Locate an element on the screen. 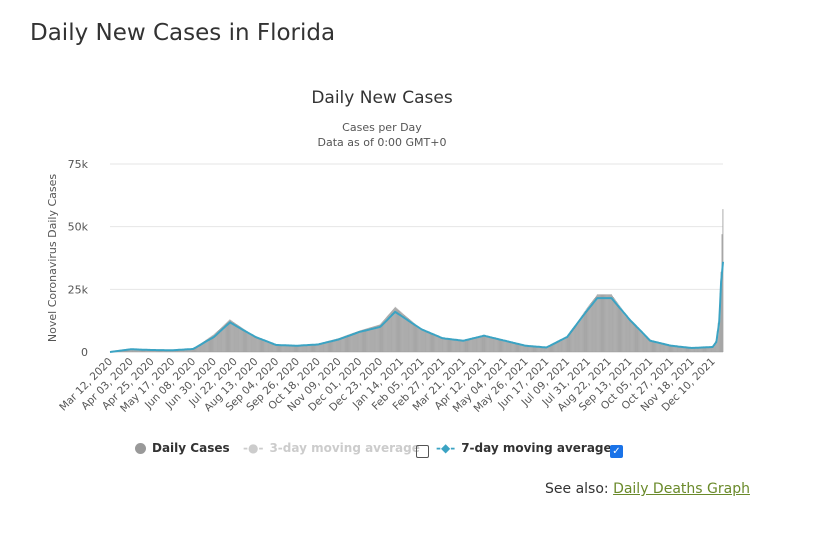 The height and width of the screenshot is (539, 818). checkbox-7day: ✓ is located at coordinates (616, 451).